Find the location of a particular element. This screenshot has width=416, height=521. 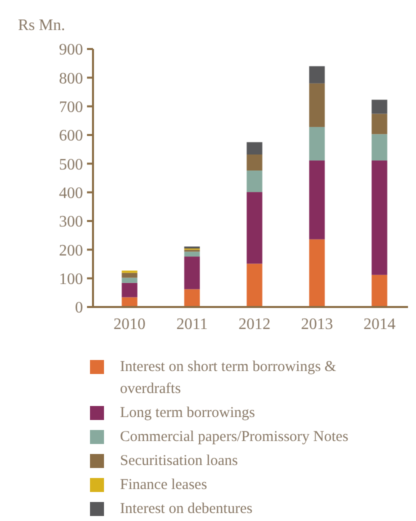

y-tick-label: 100 is located at coordinates (71, 279).